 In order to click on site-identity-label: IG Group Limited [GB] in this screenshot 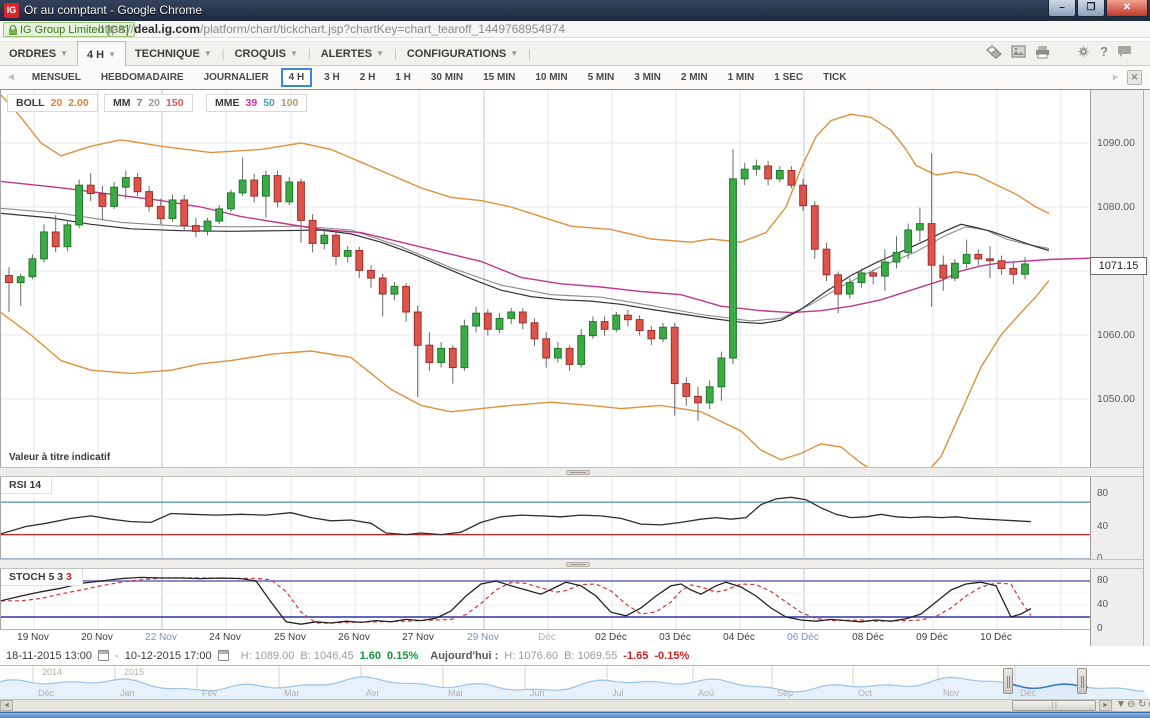, I will do `click(74, 29)`.